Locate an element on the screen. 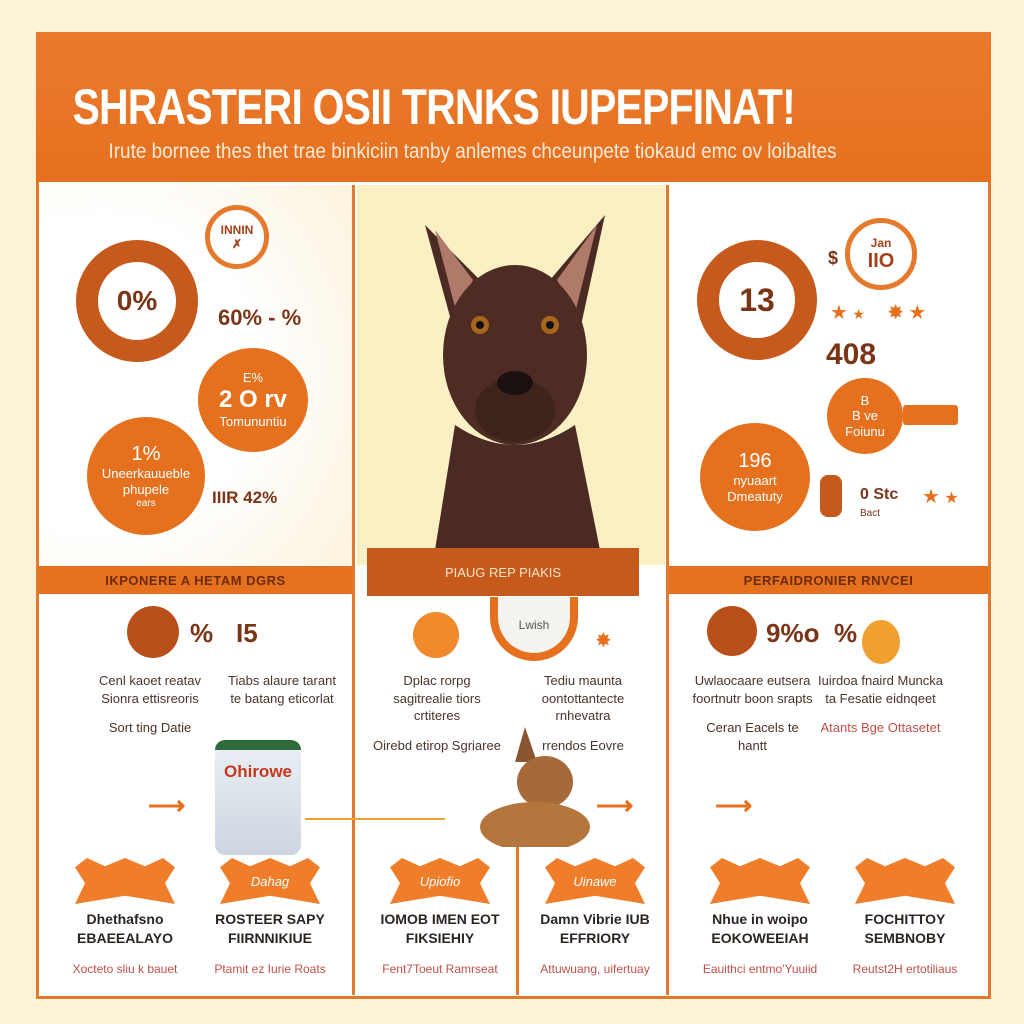 The width and height of the screenshot is (1024, 1024). battery-icon is located at coordinates (930, 415).